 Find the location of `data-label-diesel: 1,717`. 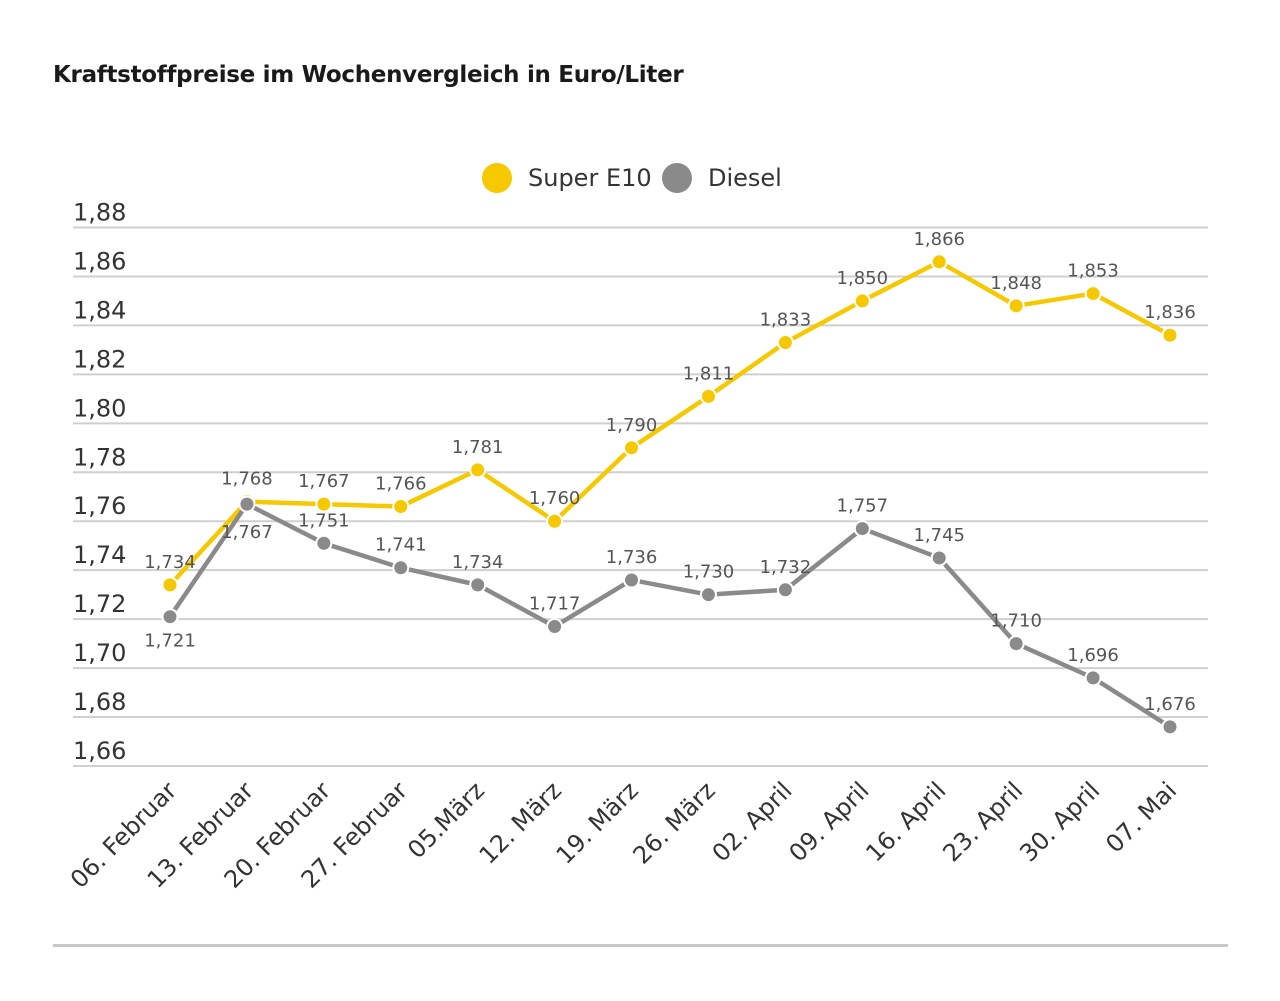

data-label-diesel: 1,717 is located at coordinates (555, 603).